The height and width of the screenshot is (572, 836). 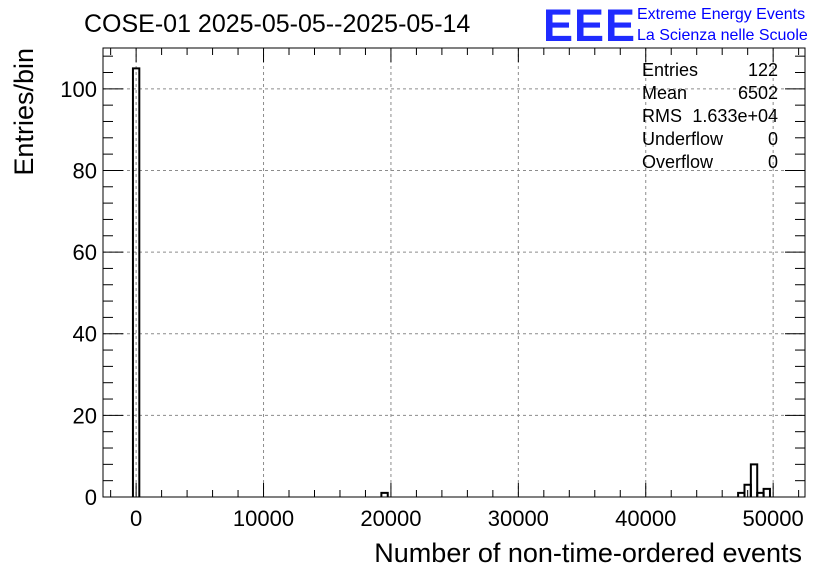 I want to click on chart-title: COSE-01 2025-05-05--2025-05-14, so click(x=277, y=24).